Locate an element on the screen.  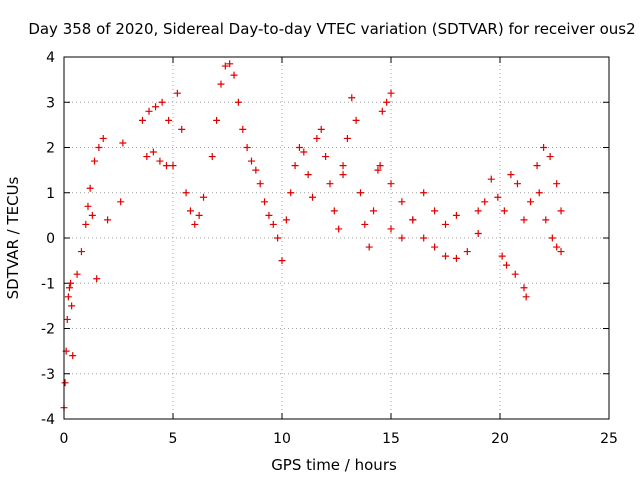
series-early-gap is located at coordinates (105, 211).